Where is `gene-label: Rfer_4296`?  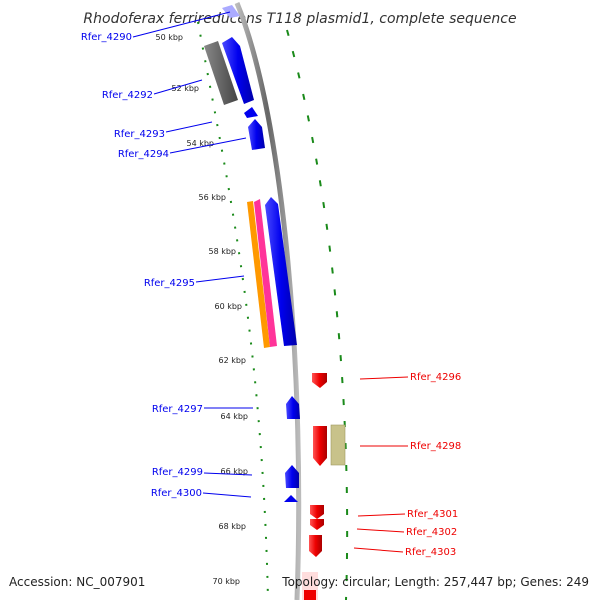 gene-label: Rfer_4296 is located at coordinates (435, 377).